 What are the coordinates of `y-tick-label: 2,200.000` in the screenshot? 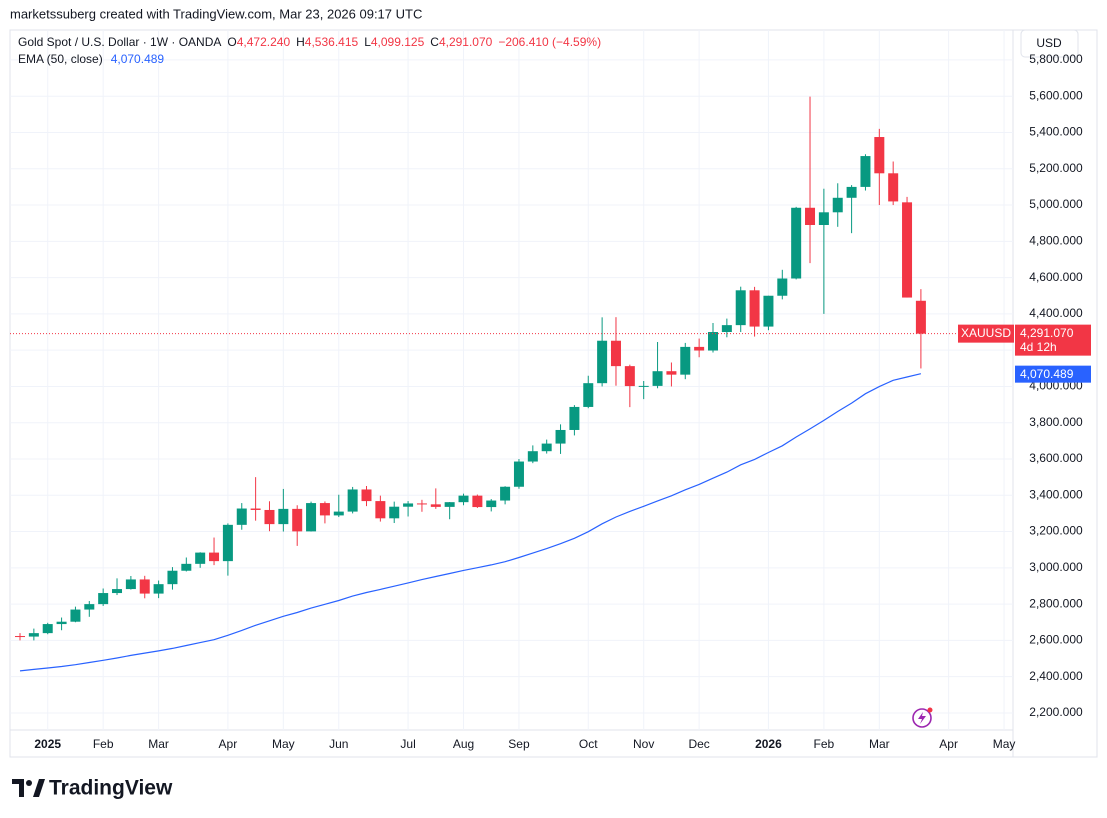 It's located at (1056, 712).